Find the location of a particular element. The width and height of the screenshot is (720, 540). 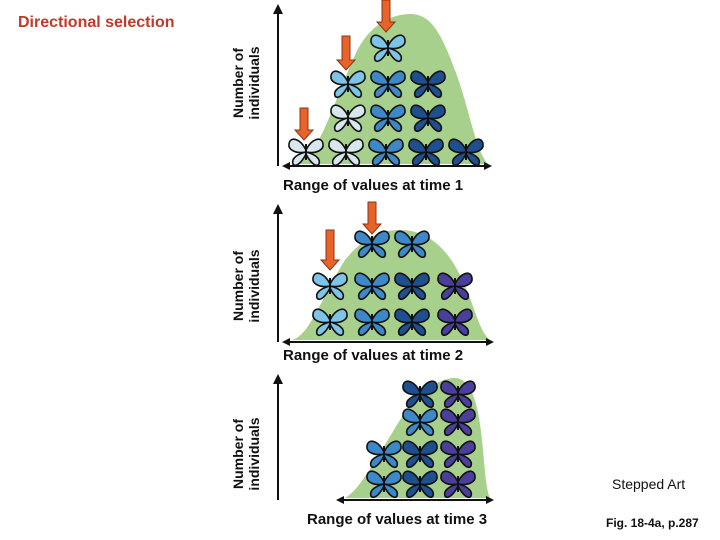

figure-reference: Fig. 18-4a, p.287 is located at coordinates (652, 523).